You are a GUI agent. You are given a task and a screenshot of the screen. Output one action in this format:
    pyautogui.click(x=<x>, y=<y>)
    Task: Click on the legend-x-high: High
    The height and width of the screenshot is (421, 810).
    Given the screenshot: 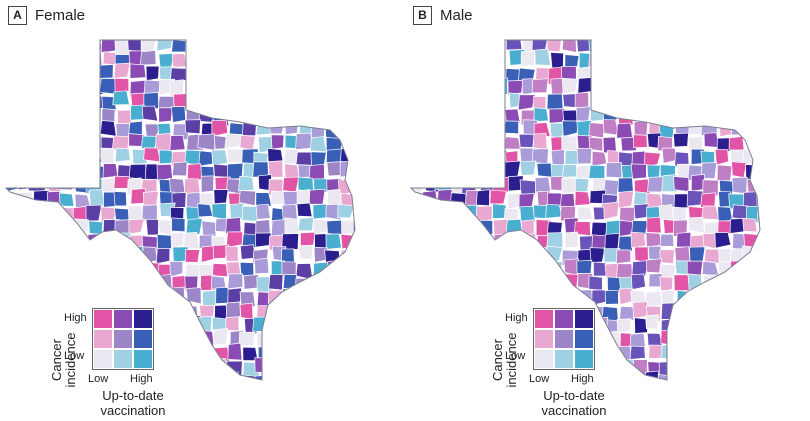 What is the action you would take?
    pyautogui.click(x=582, y=379)
    